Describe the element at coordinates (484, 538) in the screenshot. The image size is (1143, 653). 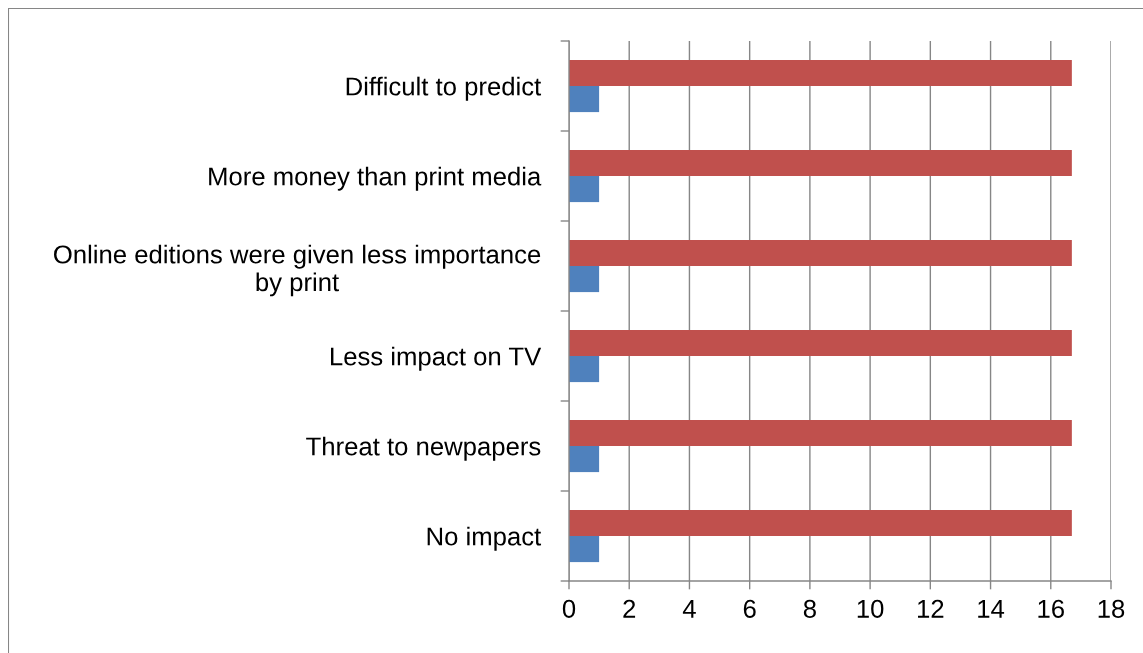
I see `y-tick-label: No impact` at that location.